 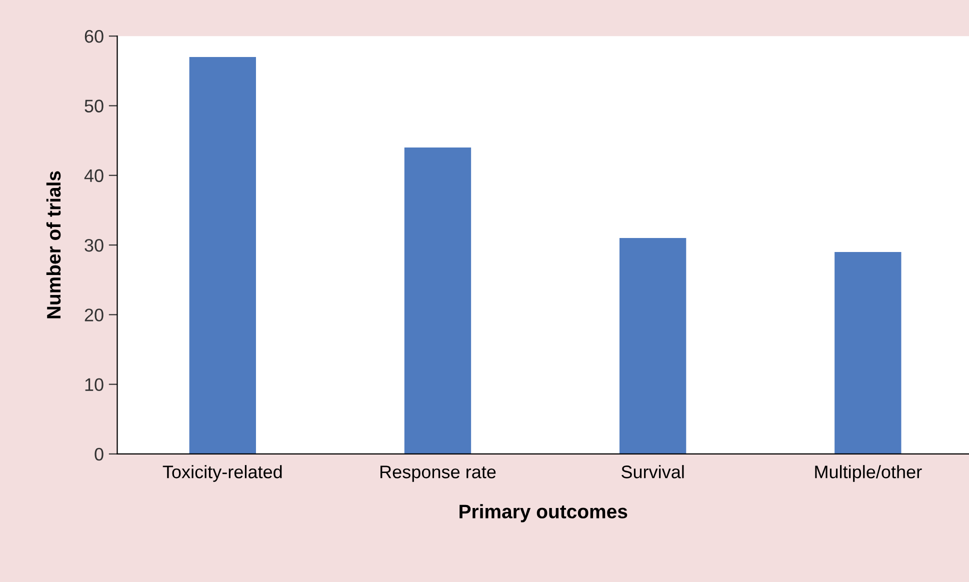 I want to click on y-tick-label: 10, so click(x=94, y=385).